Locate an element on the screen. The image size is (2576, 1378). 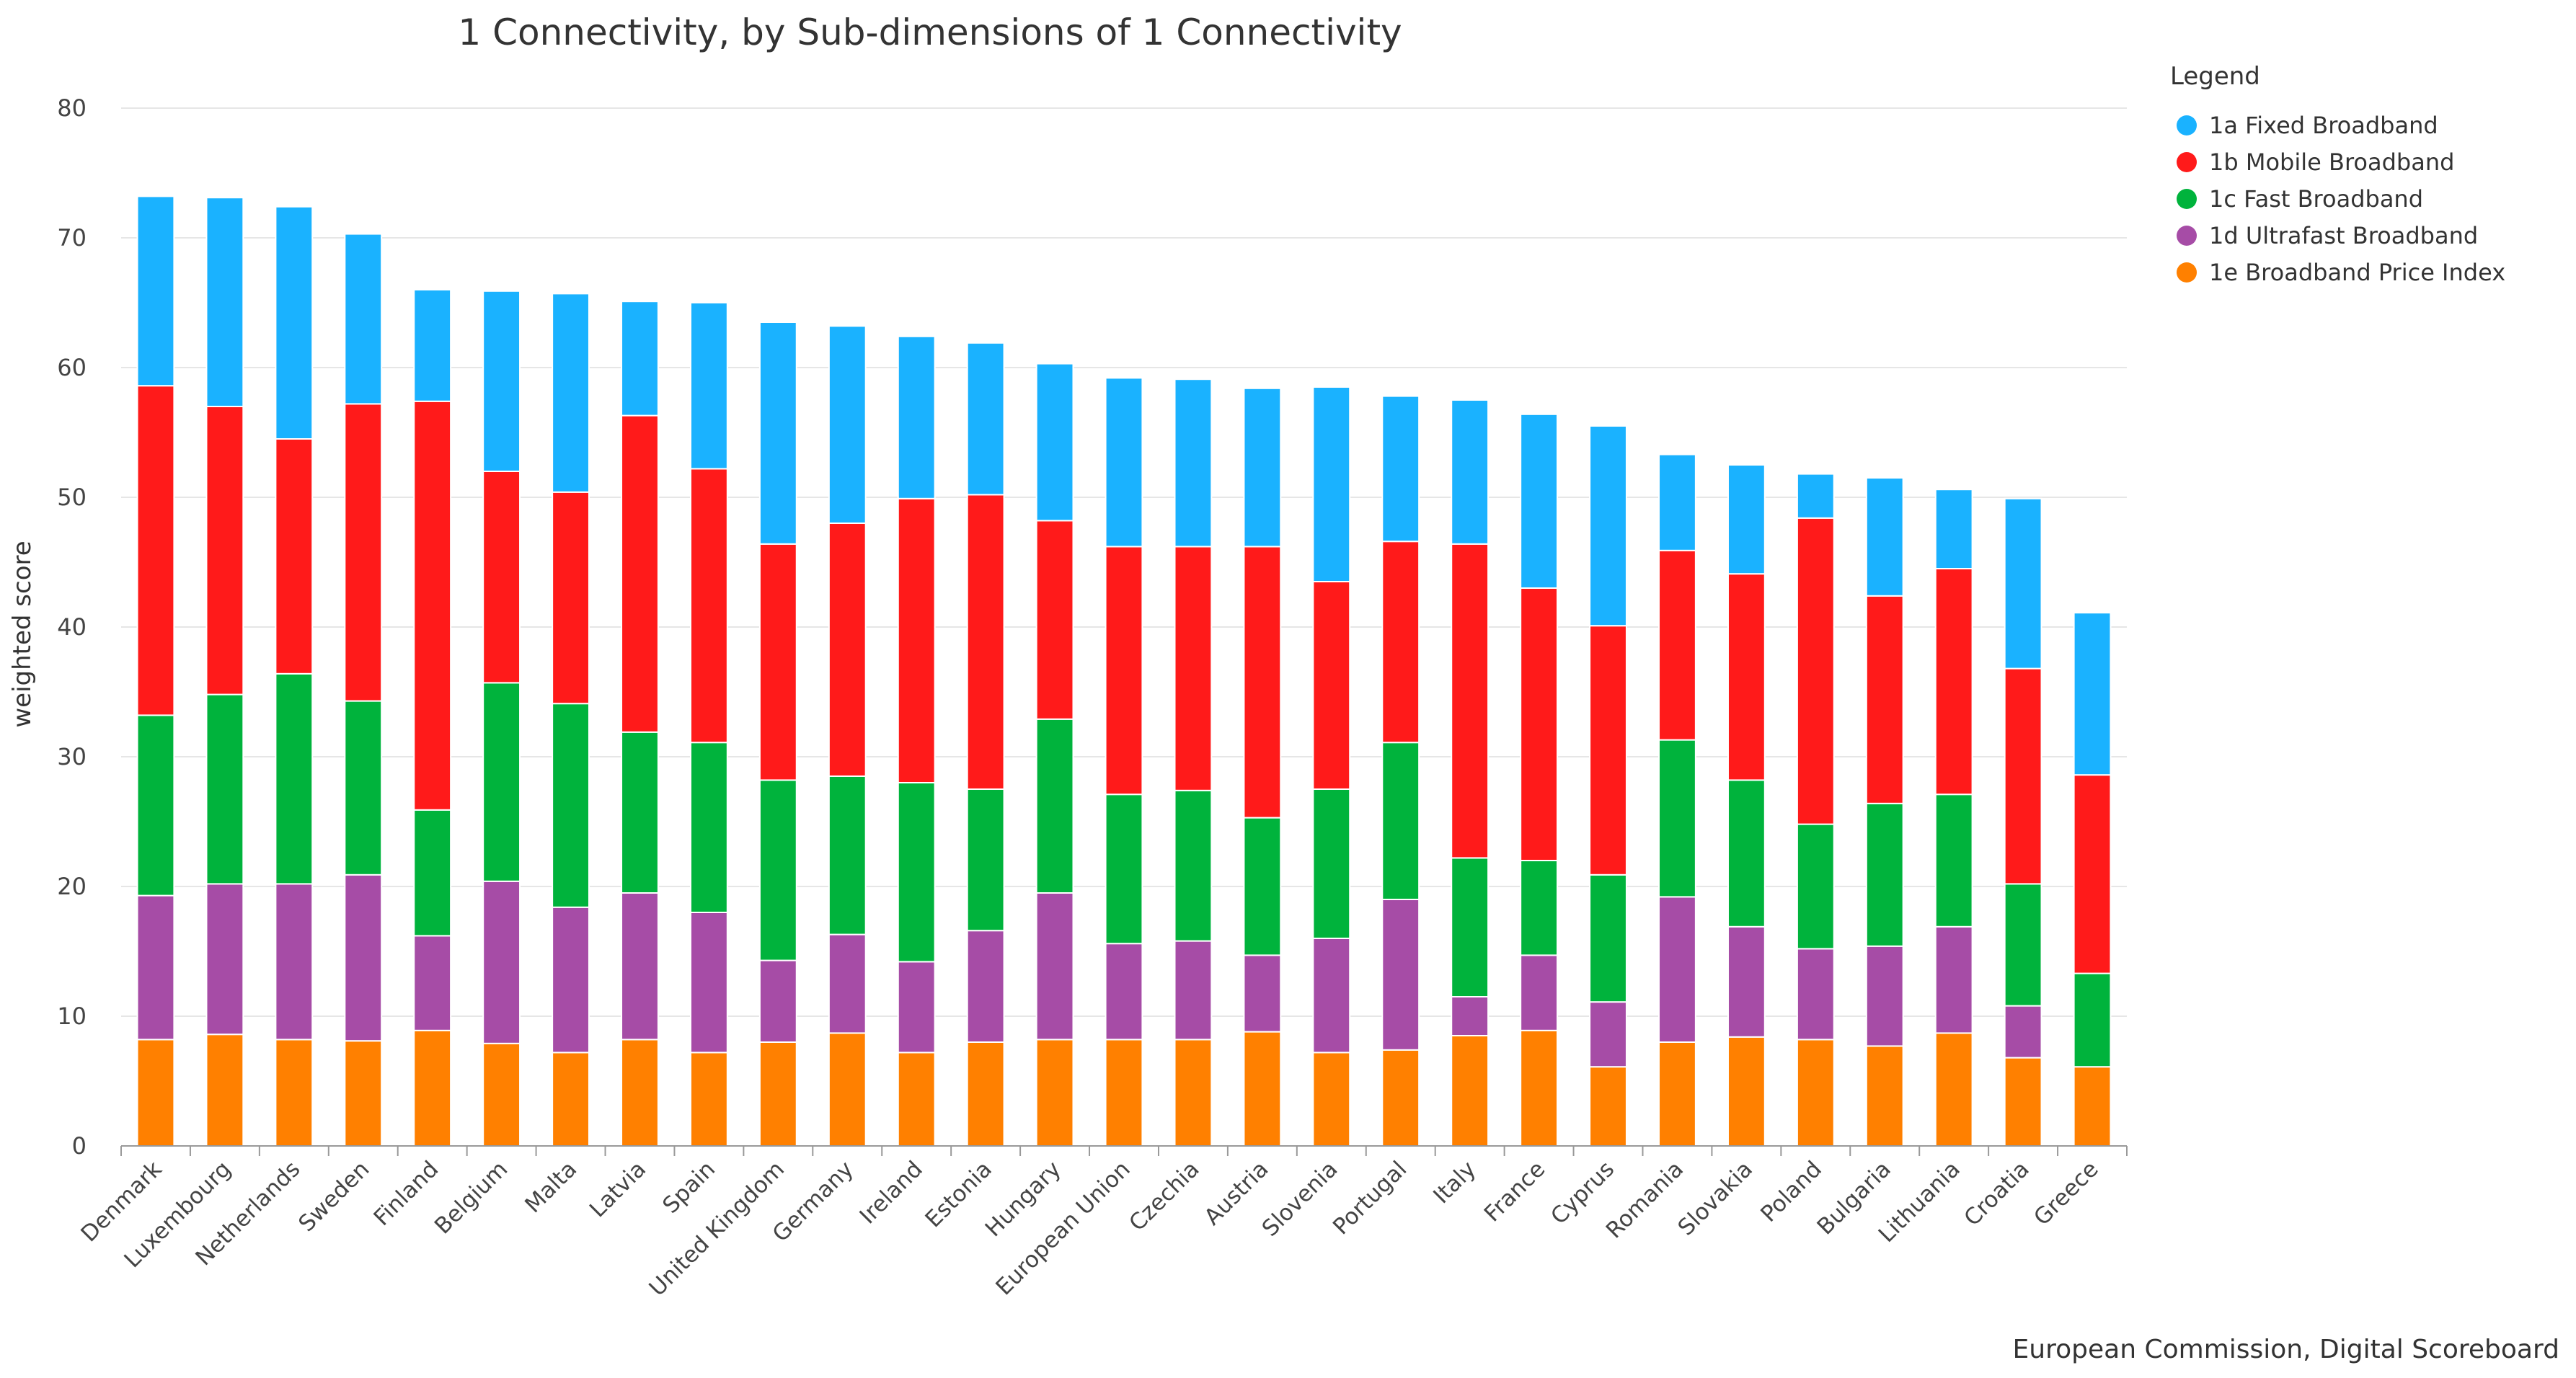
legend-item: 1c Fast Broadband is located at coordinates (2300, 199).